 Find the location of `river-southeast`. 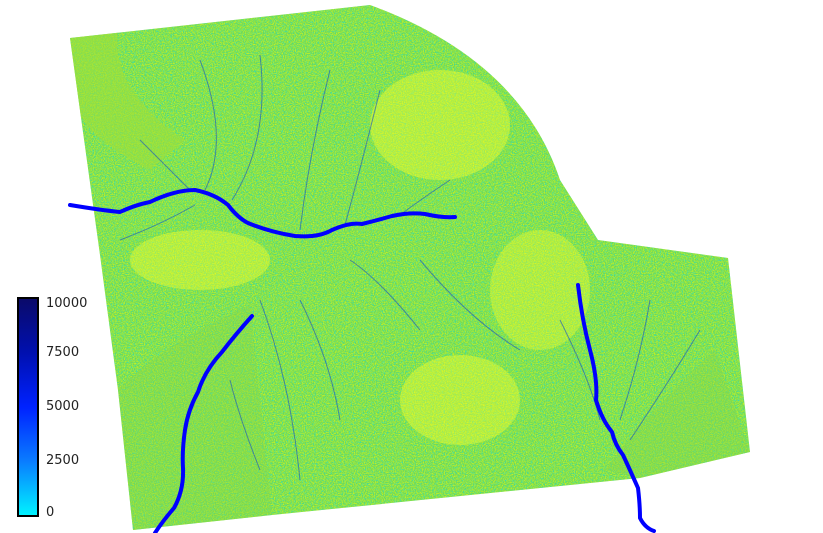

river-southeast is located at coordinates (616, 408).